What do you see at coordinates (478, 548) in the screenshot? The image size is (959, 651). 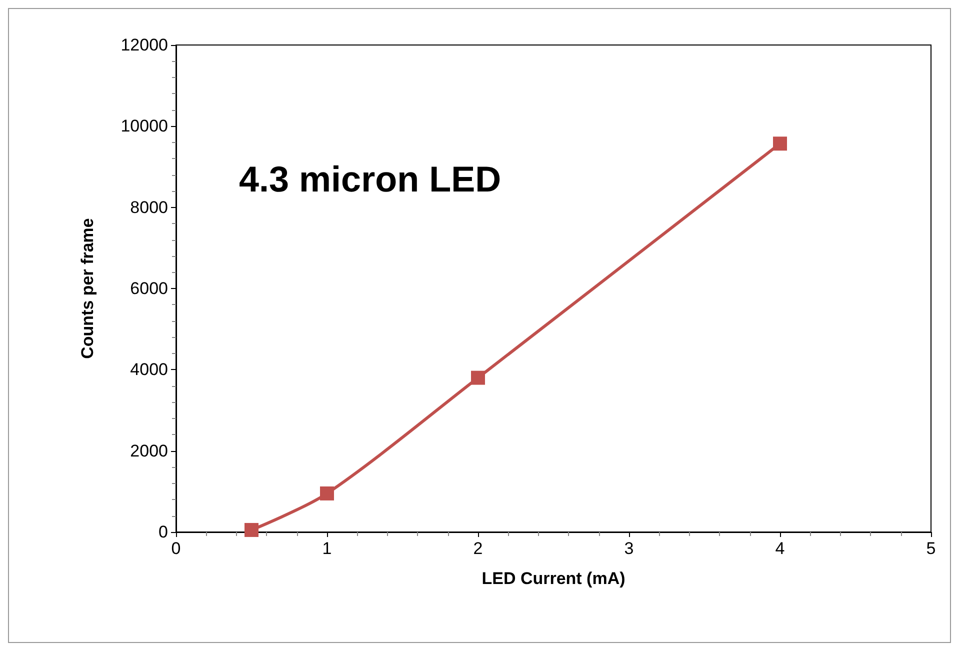 I see `x-tick-label: 2` at bounding box center [478, 548].